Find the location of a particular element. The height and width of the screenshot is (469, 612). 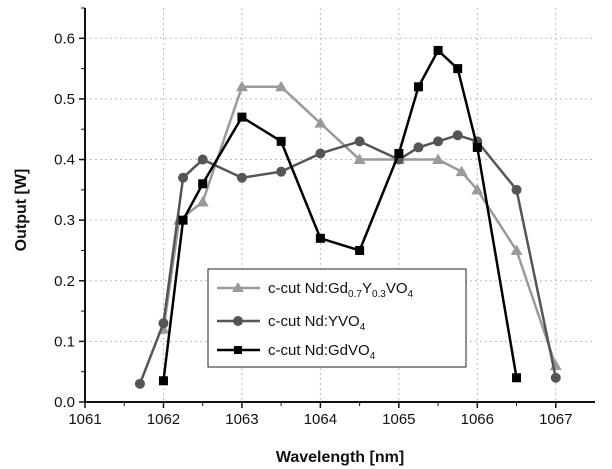

x-tick-label: 1064 is located at coordinates (320, 419).